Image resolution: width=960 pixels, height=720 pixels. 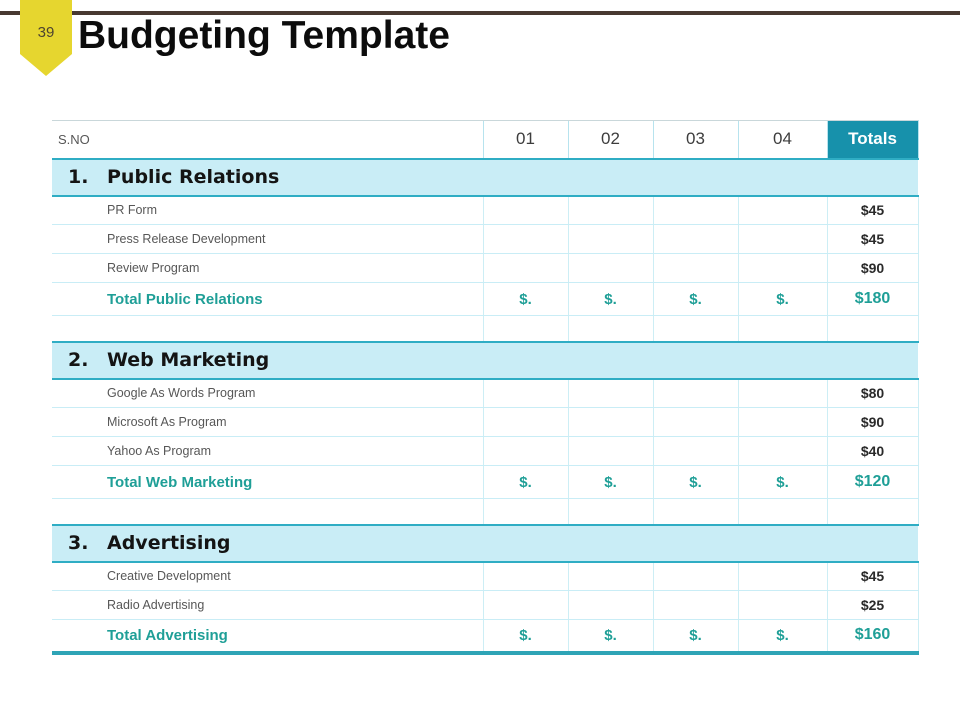 What do you see at coordinates (872, 393) in the screenshot?
I see `item-total: $80` at bounding box center [872, 393].